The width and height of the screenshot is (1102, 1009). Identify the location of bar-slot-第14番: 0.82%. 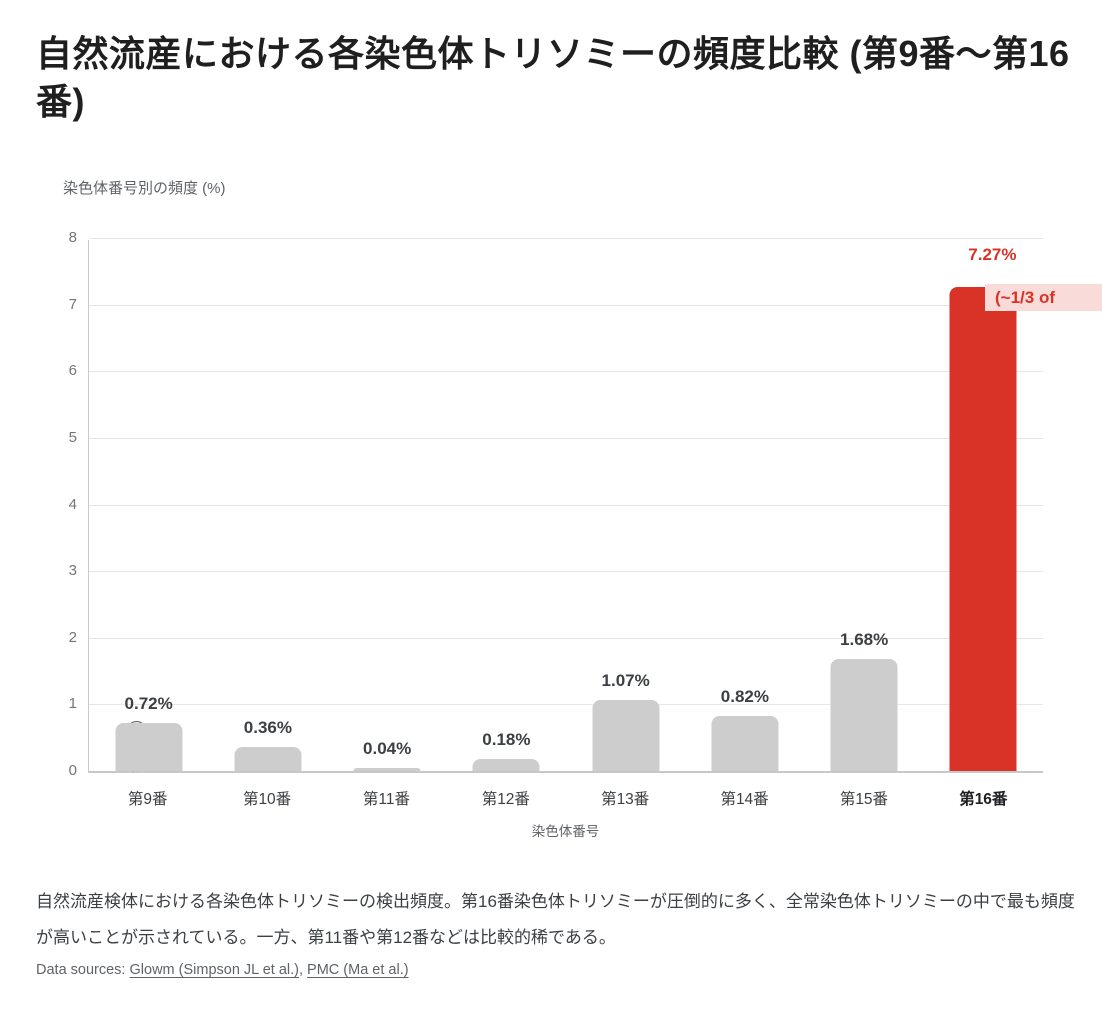
(744, 505).